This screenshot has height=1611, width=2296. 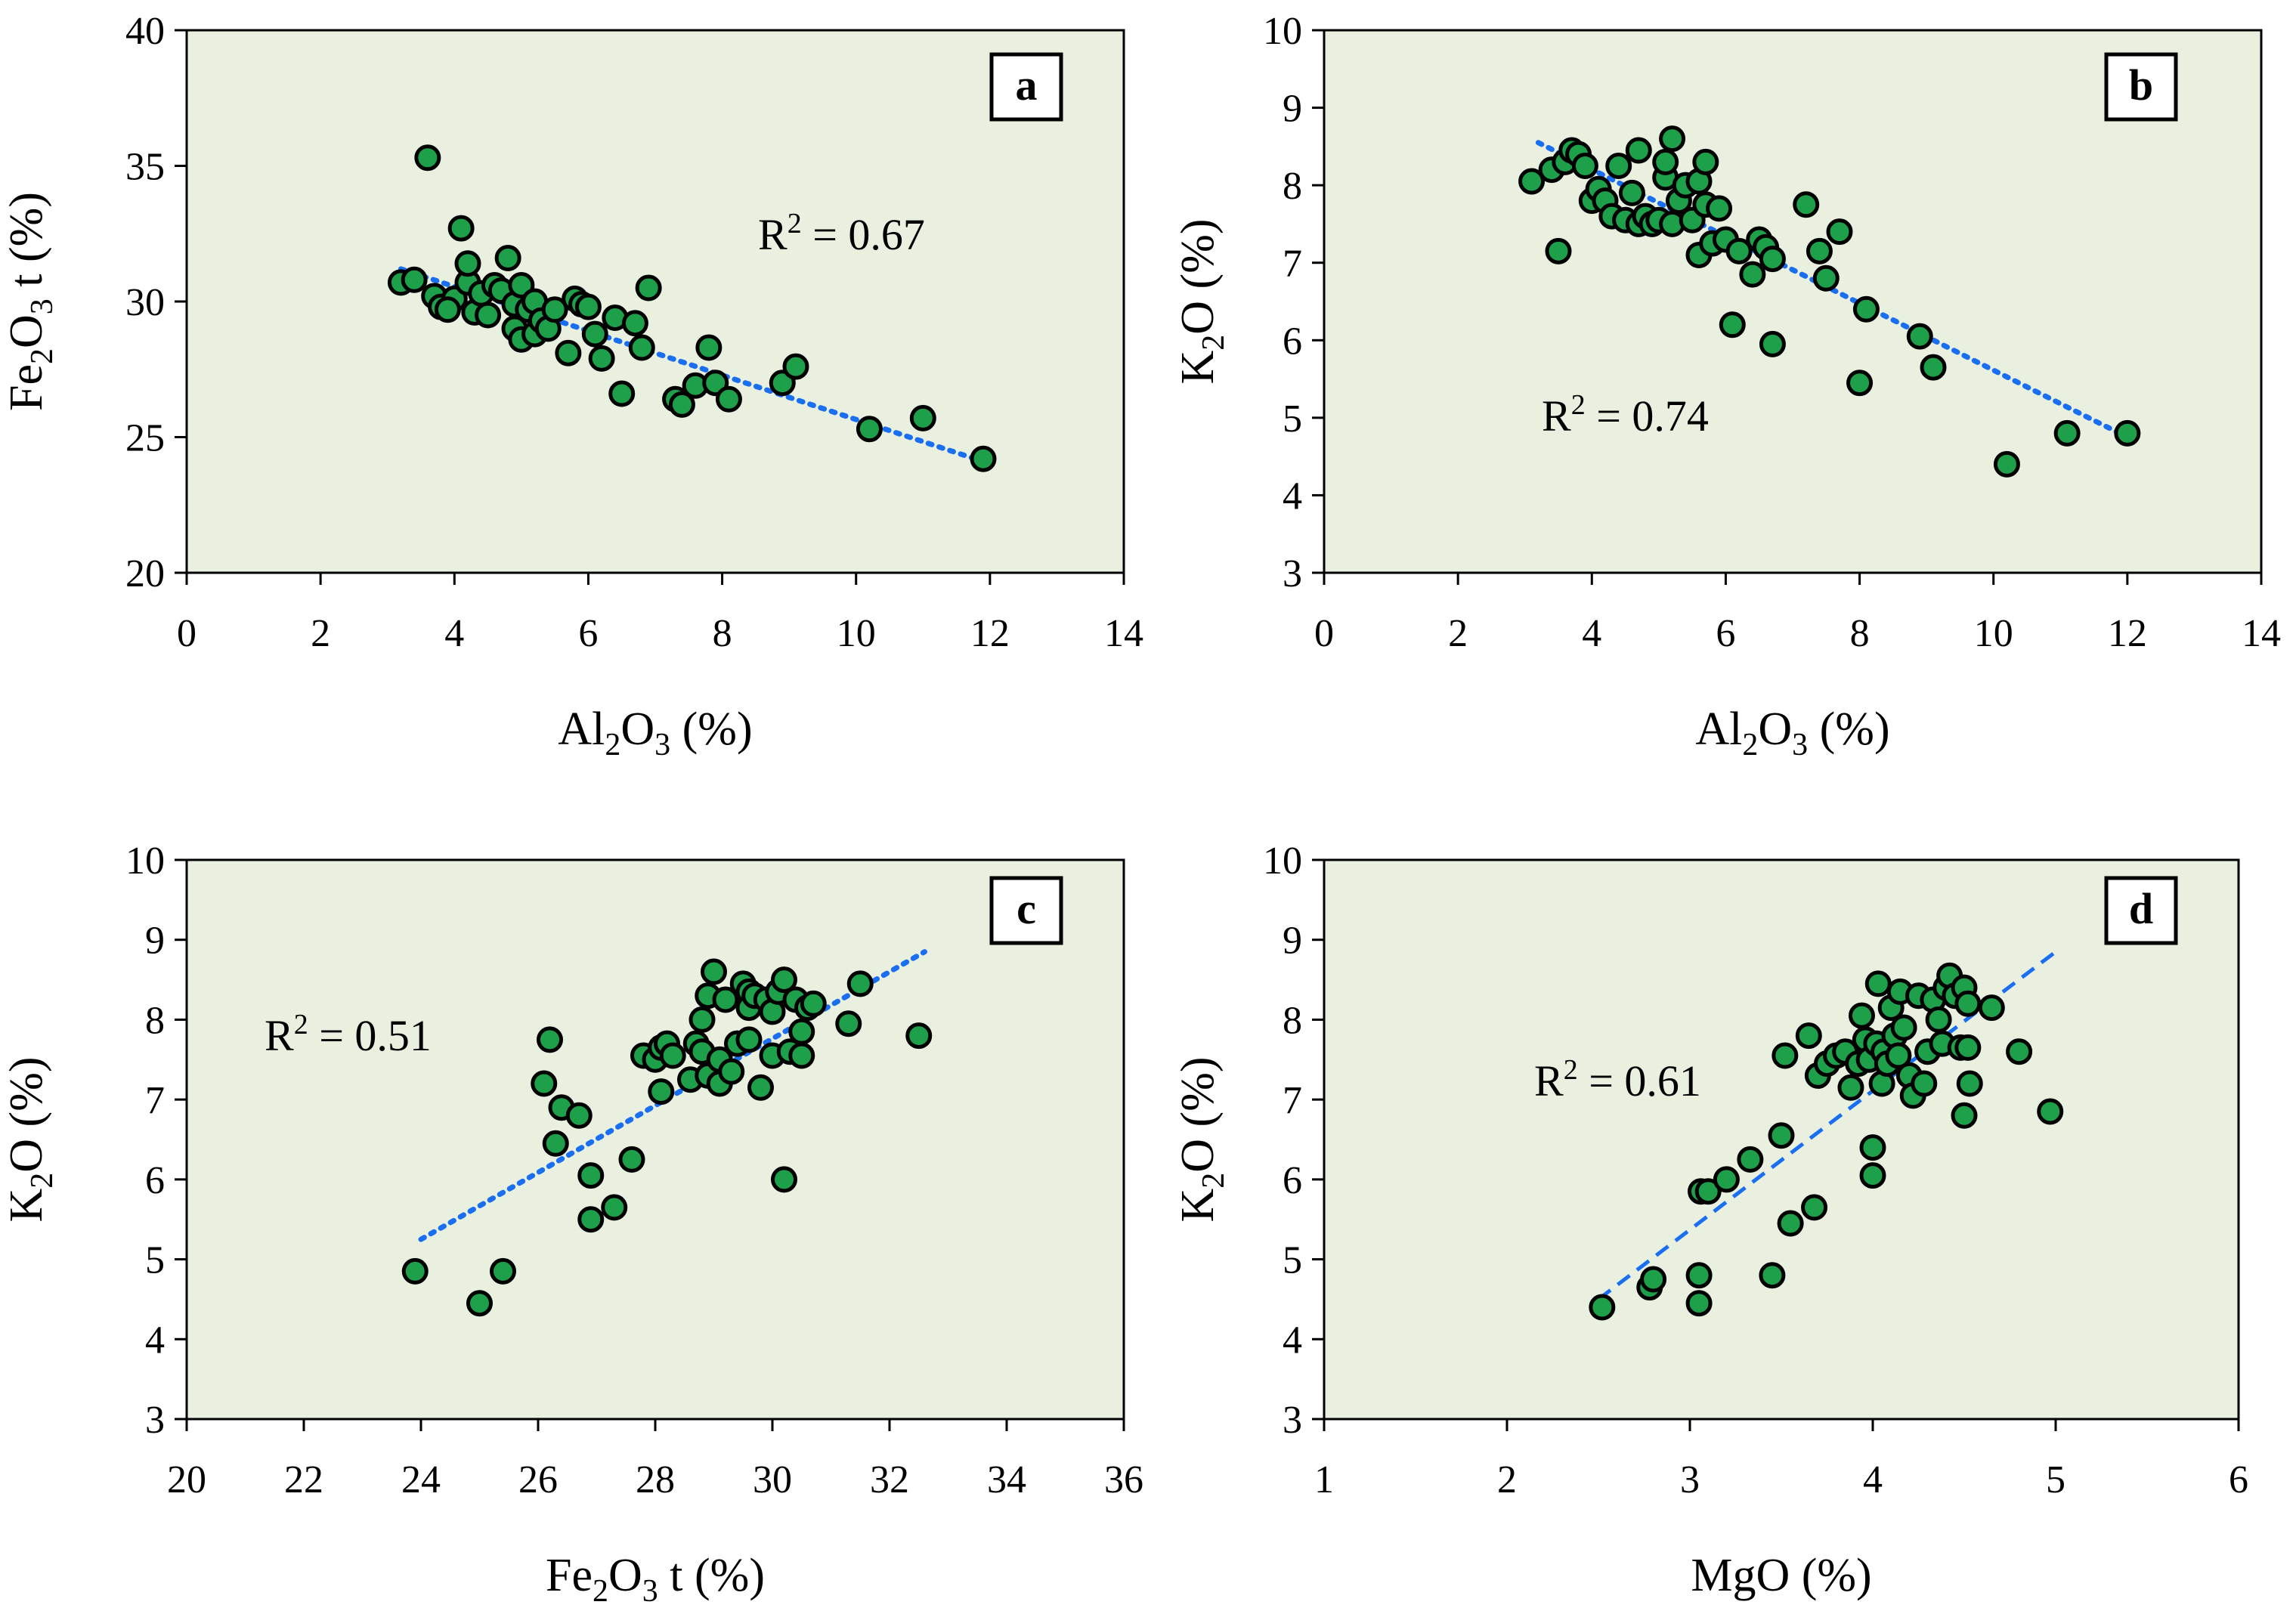 I want to click on y-tick-label: 6, so click(x=1292, y=1180).